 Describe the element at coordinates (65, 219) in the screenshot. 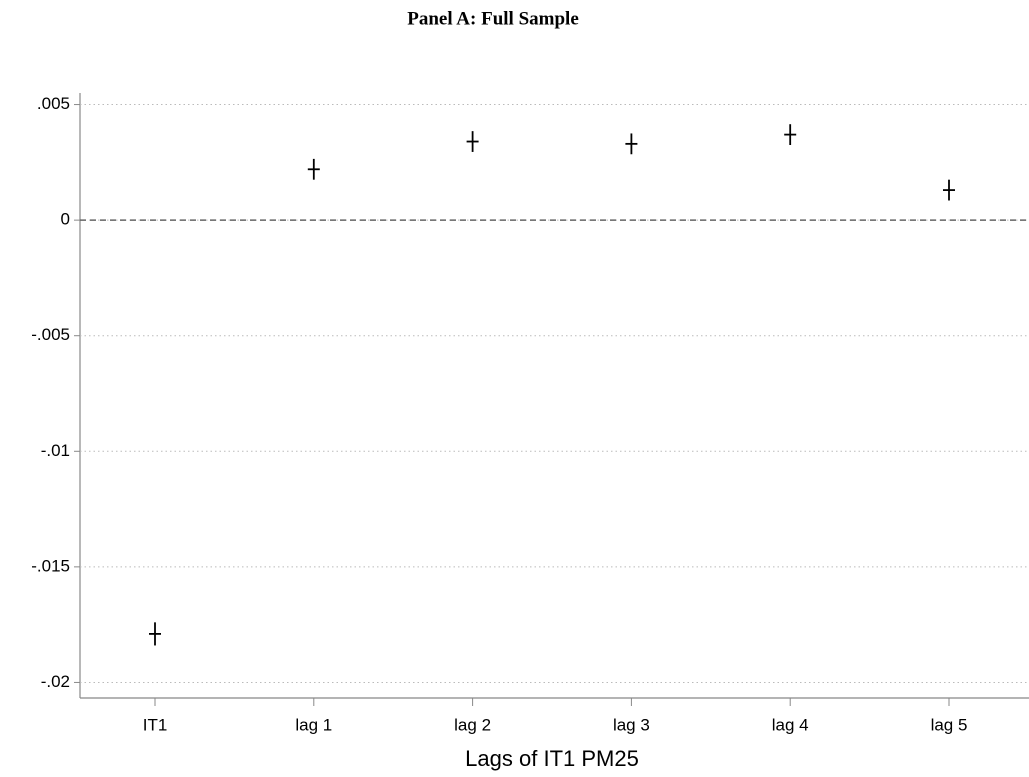

I see `y-tick-label: 0` at that location.